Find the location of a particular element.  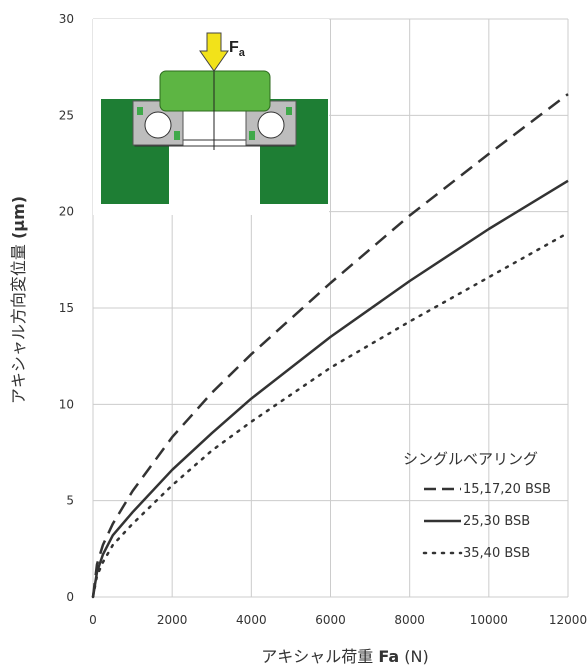

x-tick-label: 12000 is located at coordinates (568, 620).